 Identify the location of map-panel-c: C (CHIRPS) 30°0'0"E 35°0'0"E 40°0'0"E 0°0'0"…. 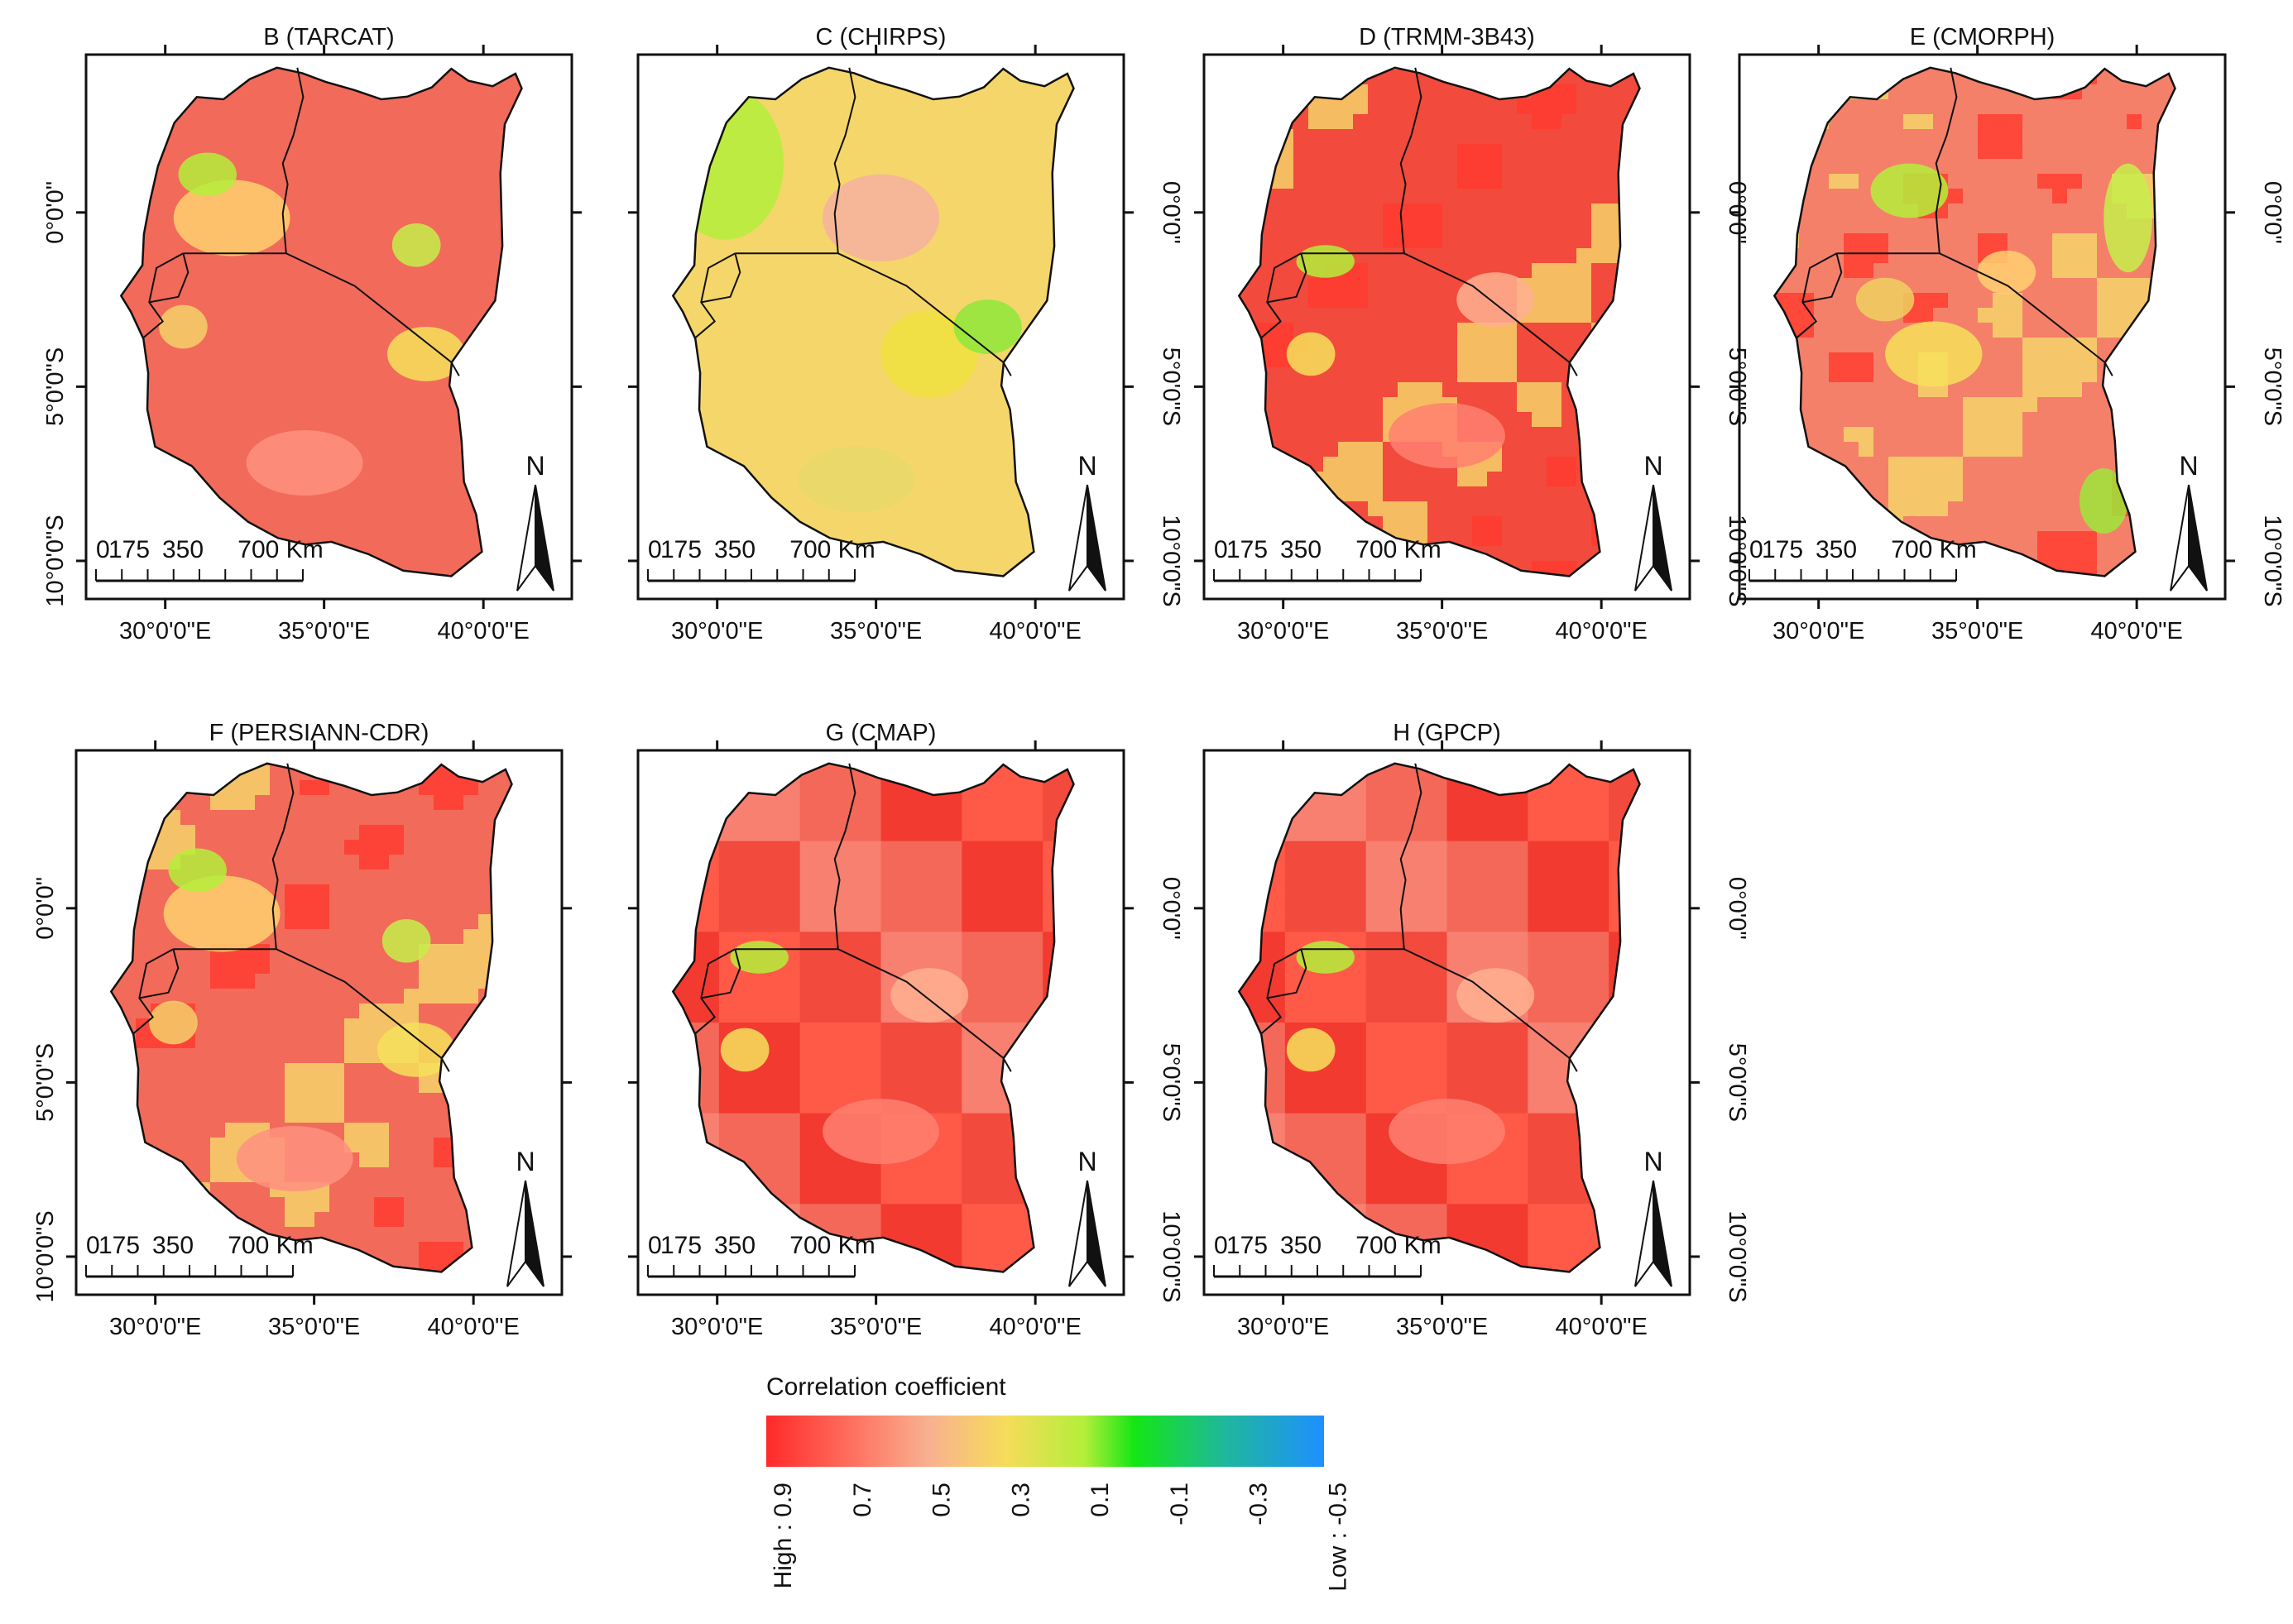
(906, 334).